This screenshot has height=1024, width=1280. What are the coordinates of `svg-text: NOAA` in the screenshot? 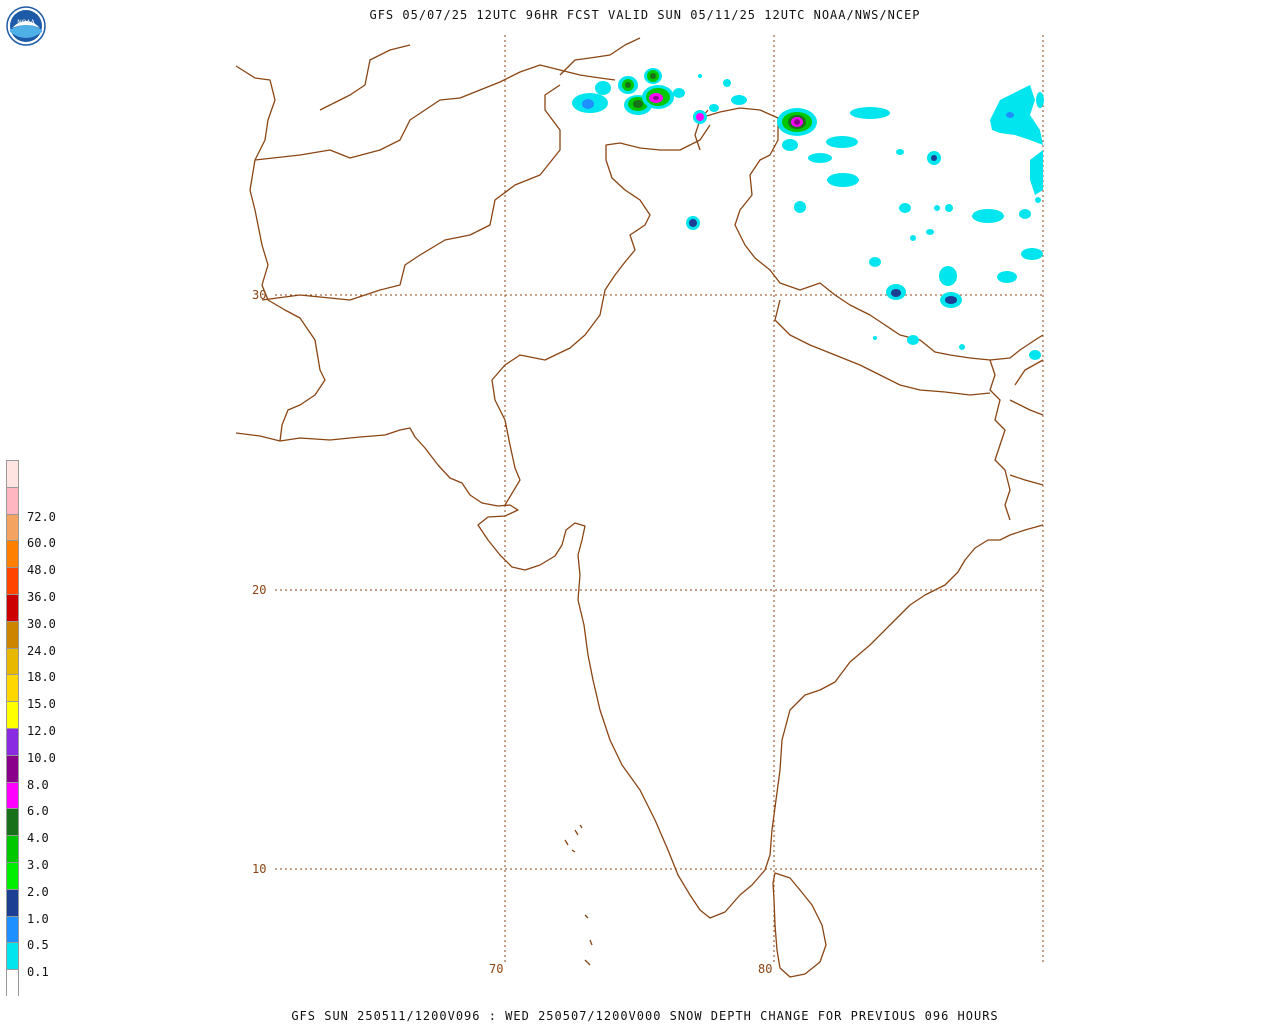 It's located at (26, 22).